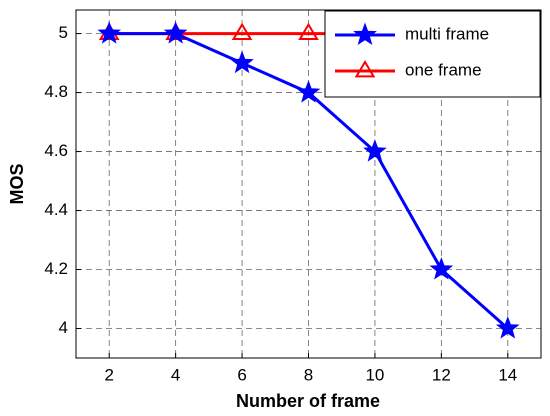 The width and height of the screenshot is (550, 416). What do you see at coordinates (56, 91) in the screenshot?
I see `y-tick-label: 4.8` at bounding box center [56, 91].